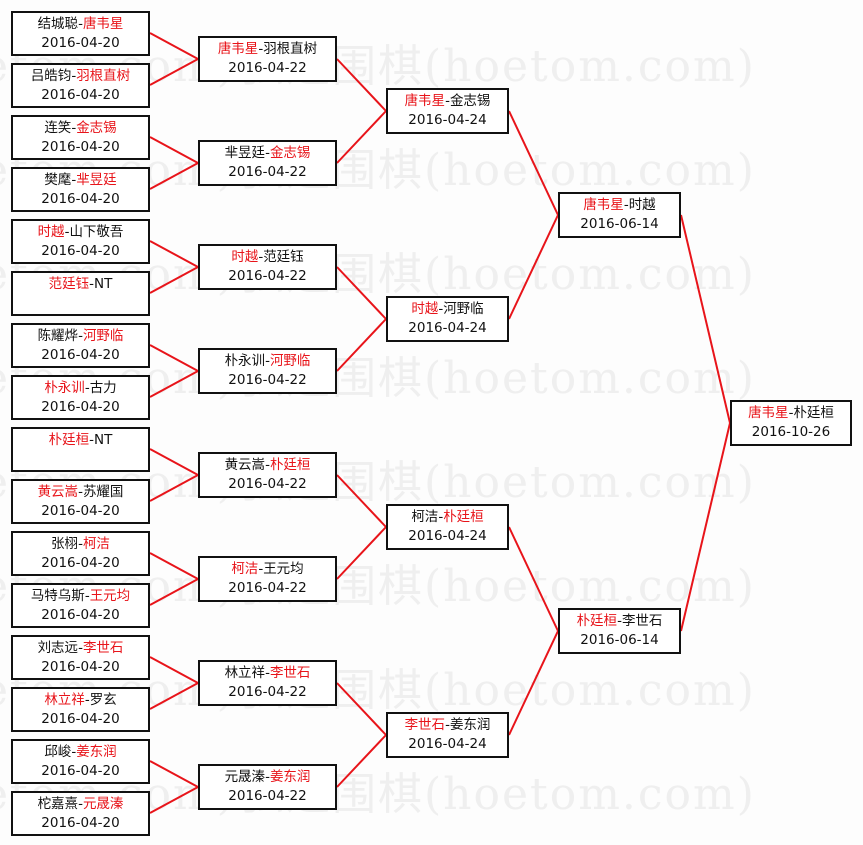 This screenshot has width=863, height=845. What do you see at coordinates (791, 432) in the screenshot?
I see `match-date: 2016-10-26` at bounding box center [791, 432].